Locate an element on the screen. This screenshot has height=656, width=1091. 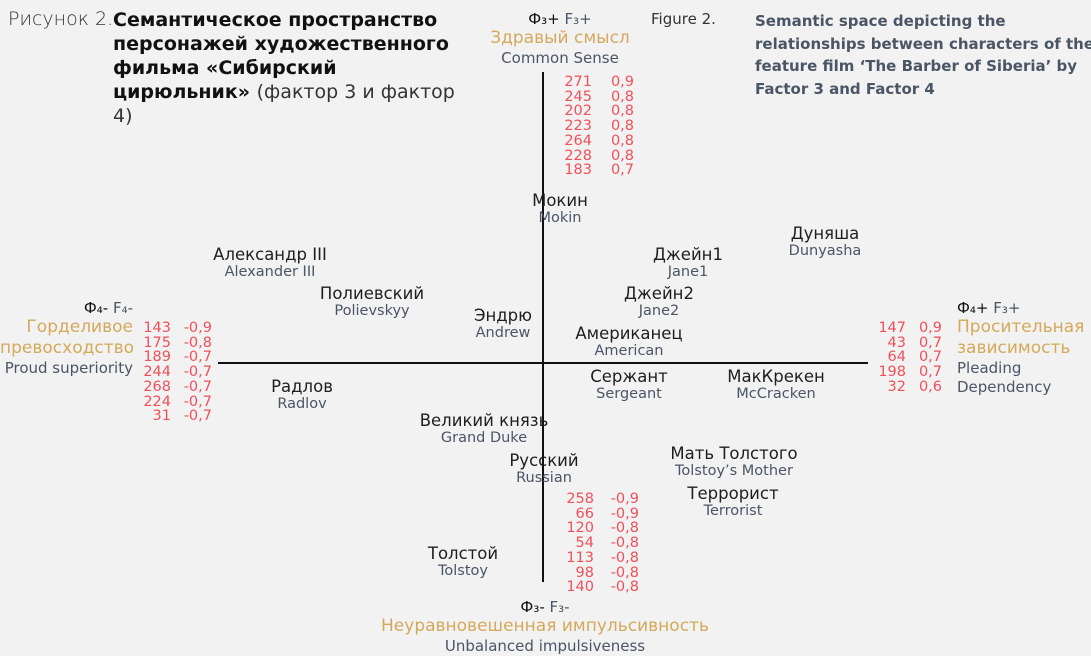
character-american: Американец American is located at coordinates (629, 342).